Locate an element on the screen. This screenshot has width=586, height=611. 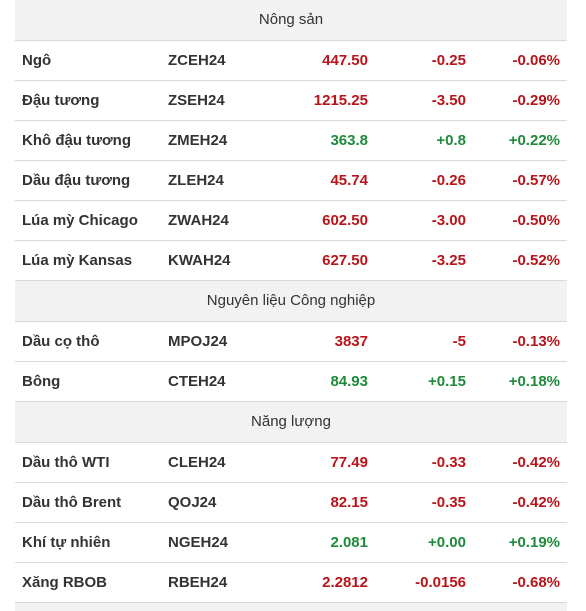
commodity-name: Bông is located at coordinates (41, 381).